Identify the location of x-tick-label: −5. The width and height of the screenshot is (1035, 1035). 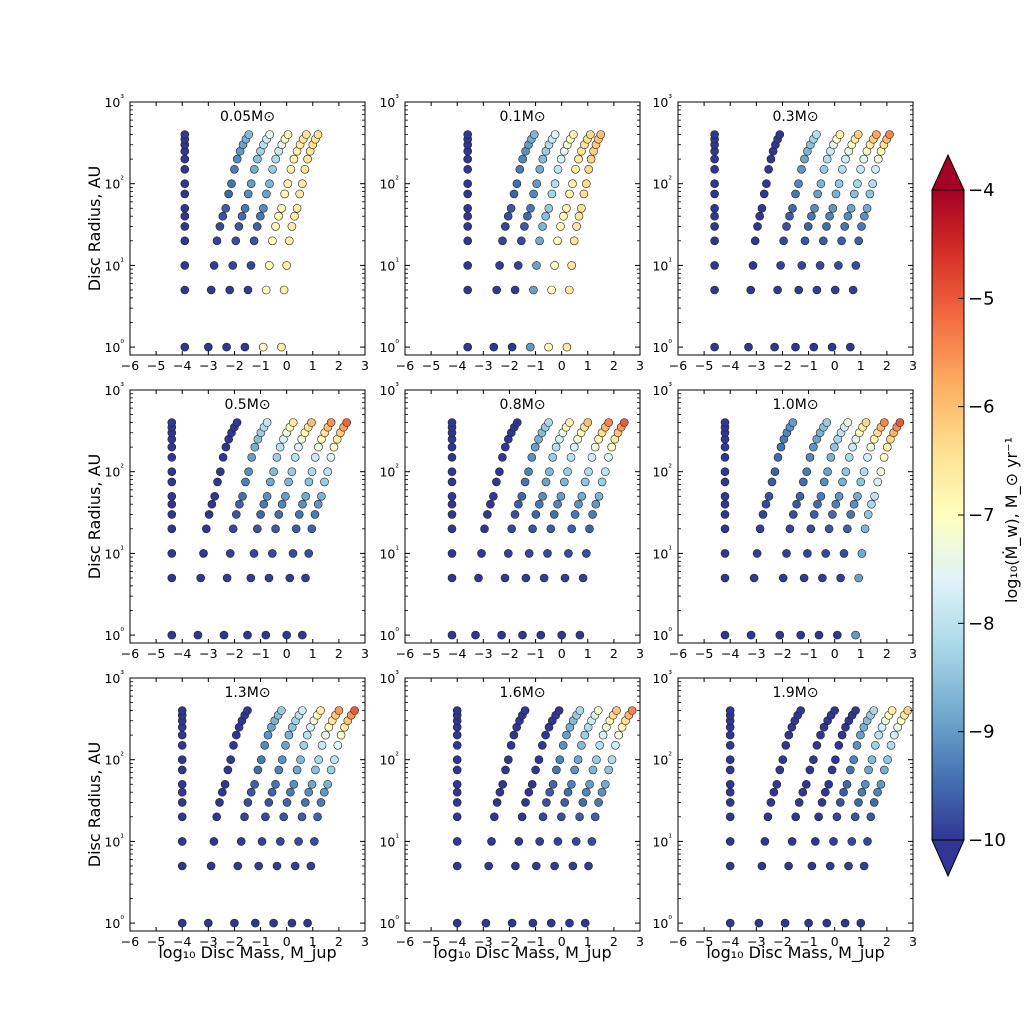
(431, 941).